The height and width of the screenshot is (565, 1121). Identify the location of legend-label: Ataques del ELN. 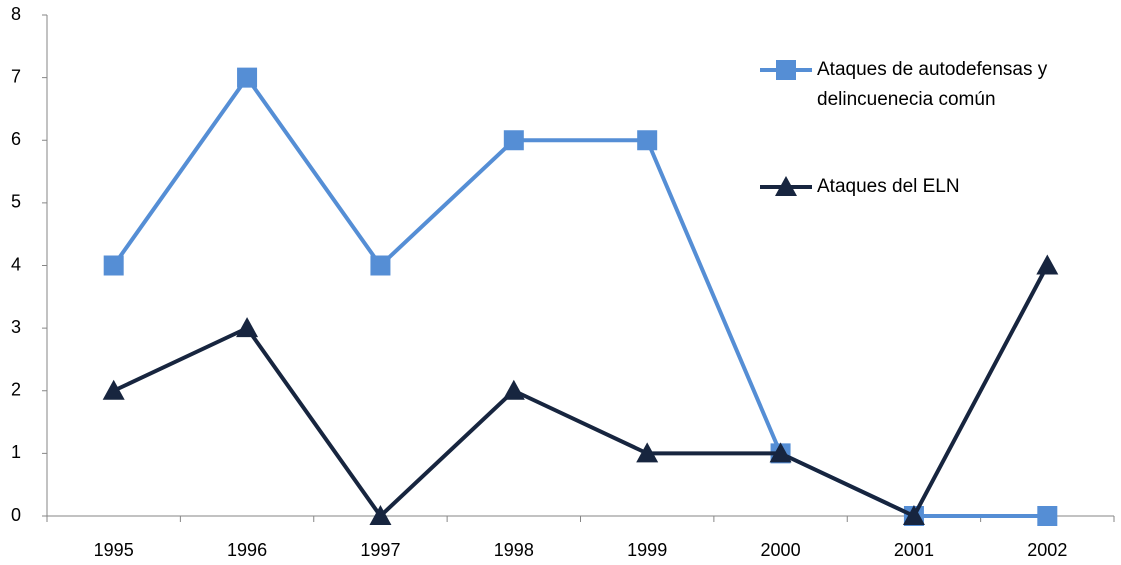
(888, 186).